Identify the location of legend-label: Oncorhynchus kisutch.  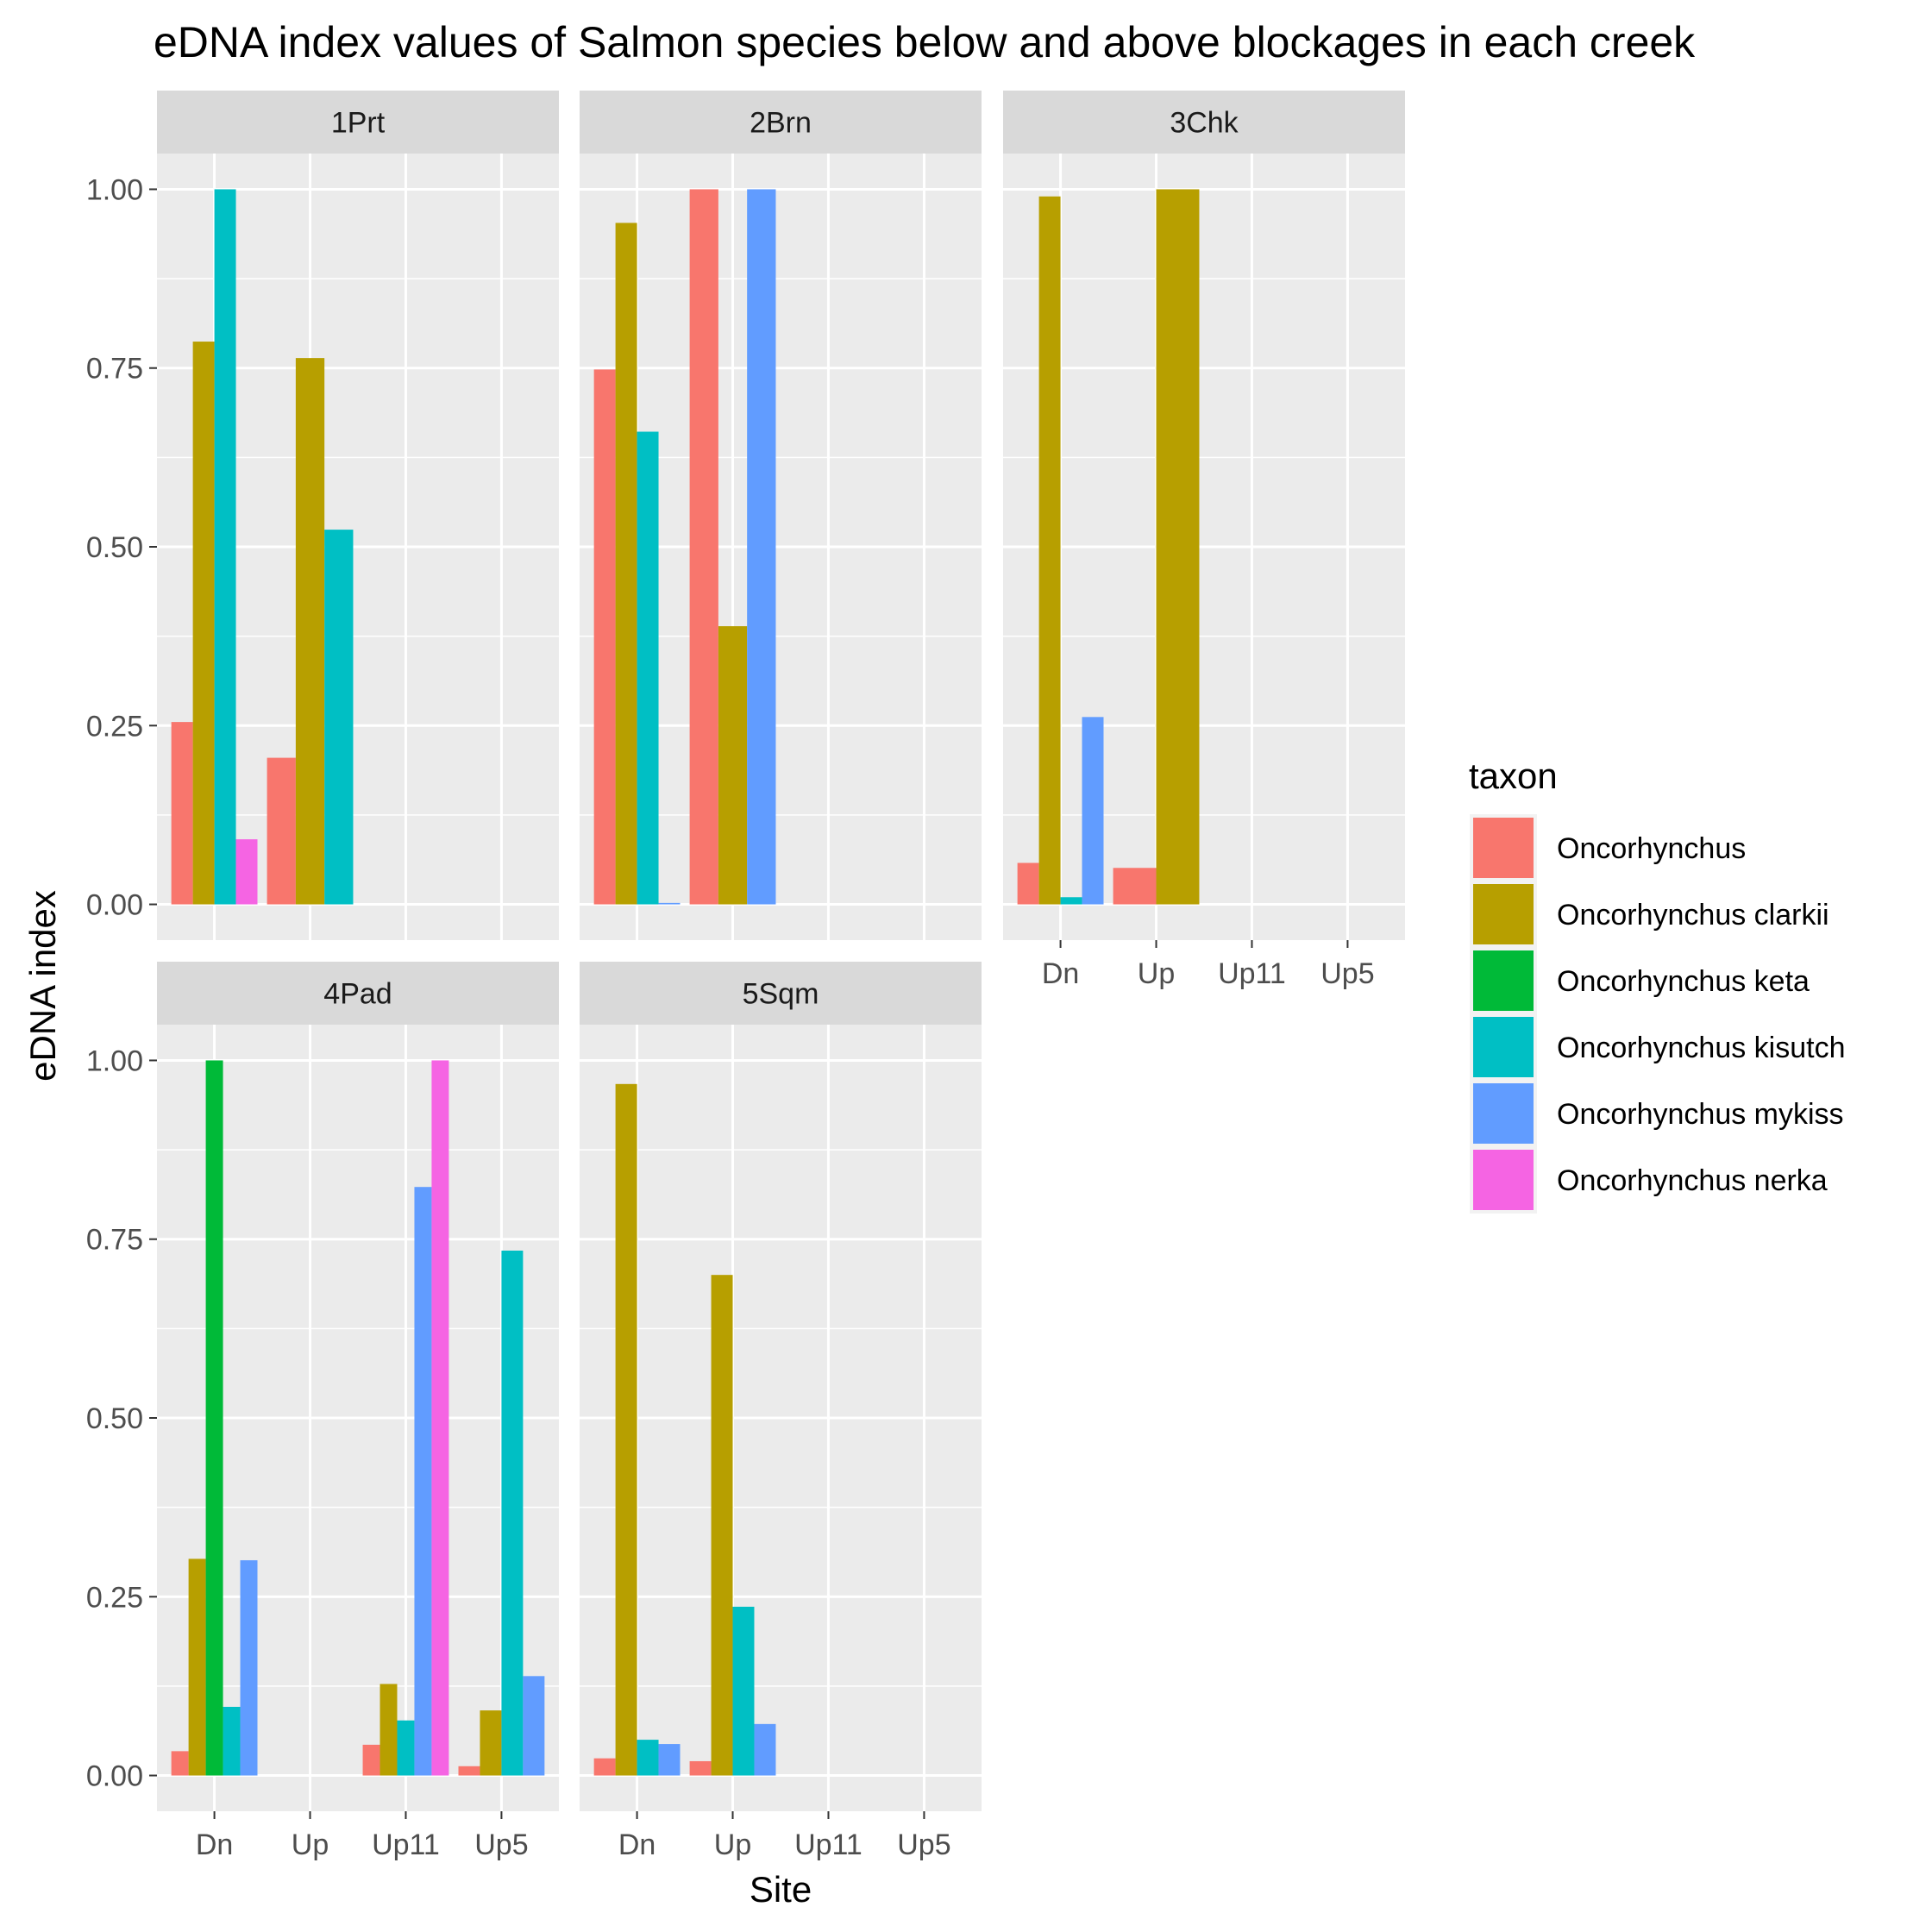
(1702, 1048).